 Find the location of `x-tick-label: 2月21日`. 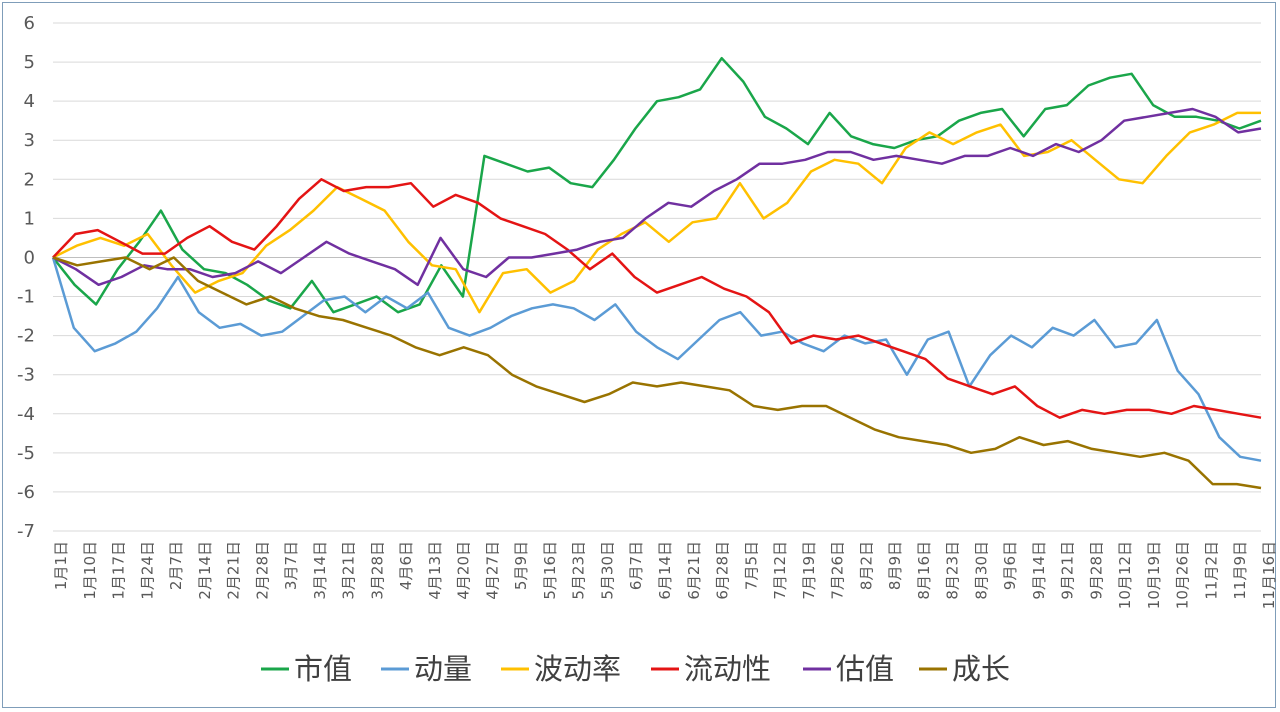

x-tick-label: 2月21日 is located at coordinates (234, 570).